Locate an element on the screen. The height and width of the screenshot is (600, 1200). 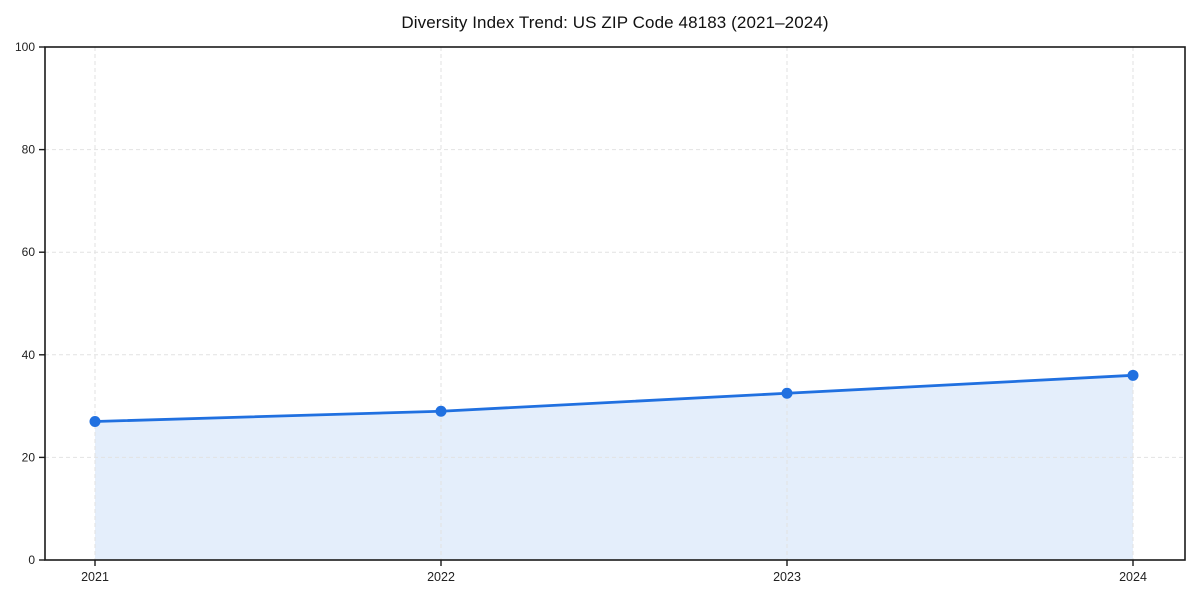
y-tick-label: 0 is located at coordinates (31, 560).